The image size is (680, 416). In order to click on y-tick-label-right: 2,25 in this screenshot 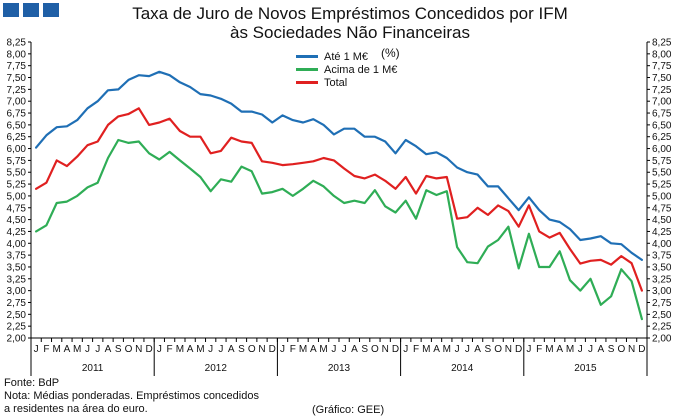, I will do `click(662, 327)`.